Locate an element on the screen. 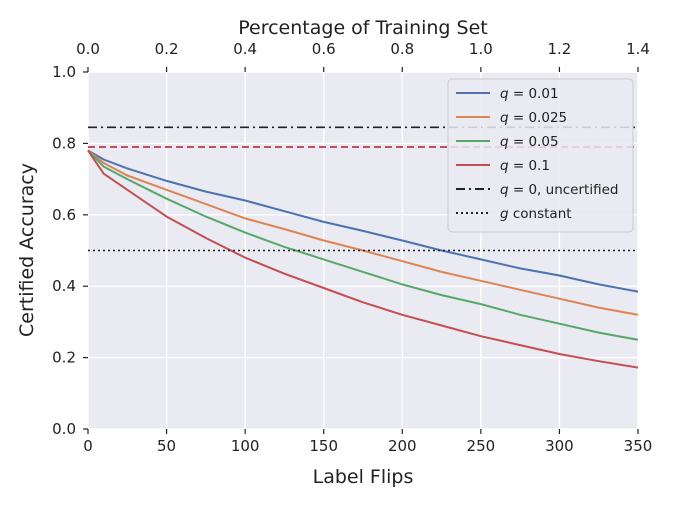  top-x-tick-label: 0.2 is located at coordinates (167, 49).